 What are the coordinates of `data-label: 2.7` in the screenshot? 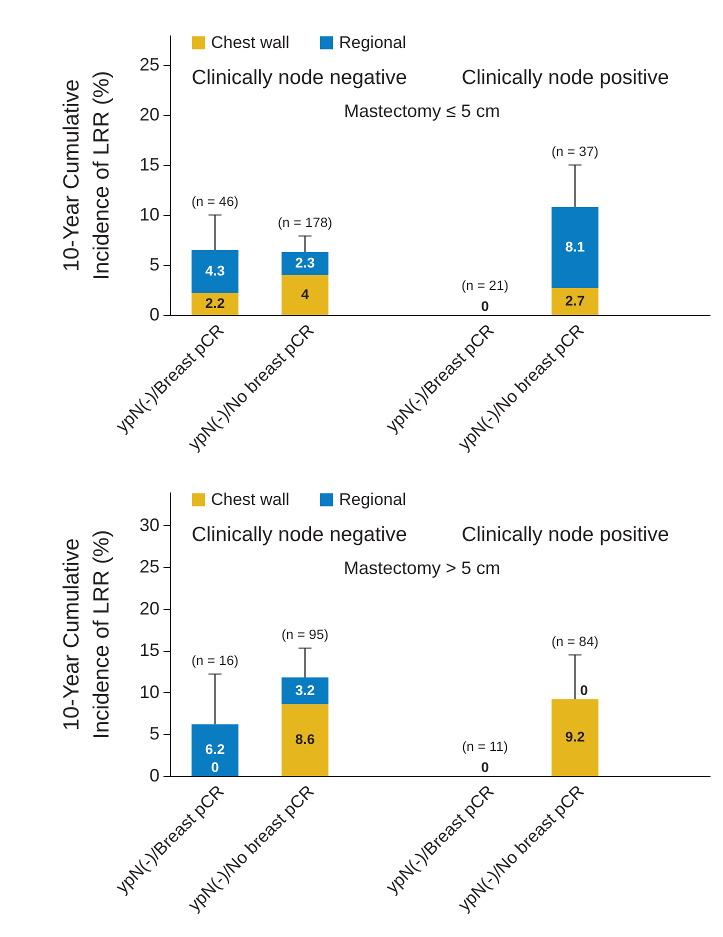 It's located at (575, 300).